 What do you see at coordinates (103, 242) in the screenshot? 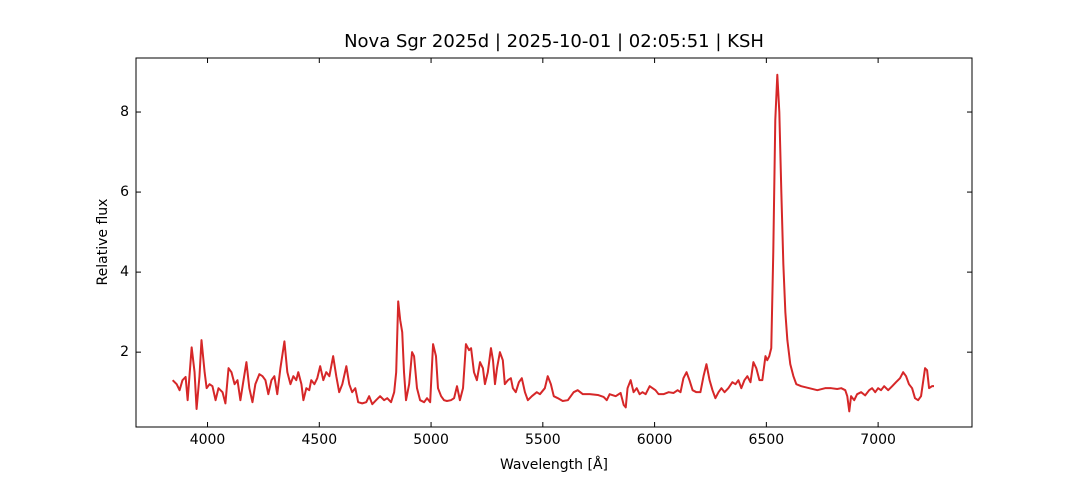
I see `y-axis-label: Relative flux` at bounding box center [103, 242].